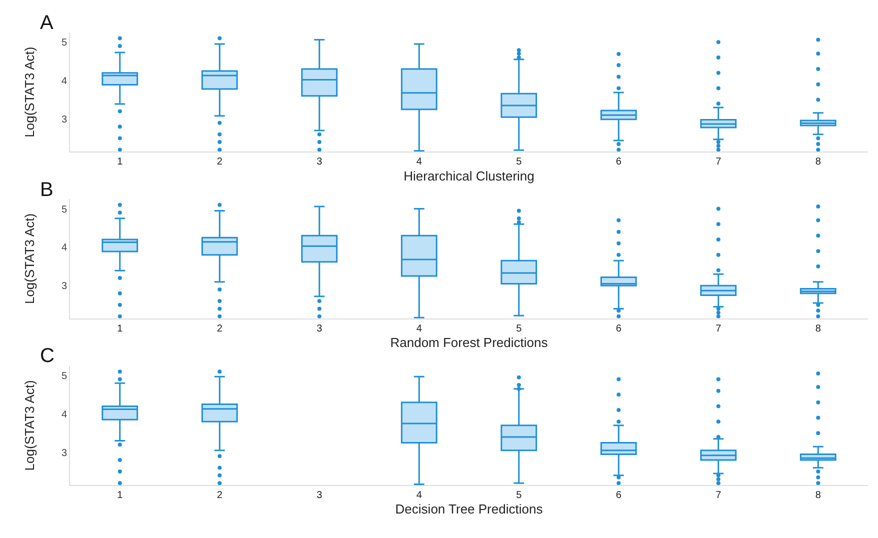 The image size is (878, 538). What do you see at coordinates (469, 342) in the screenshot?
I see `x-axis-title: Random Forest Predictions` at bounding box center [469, 342].